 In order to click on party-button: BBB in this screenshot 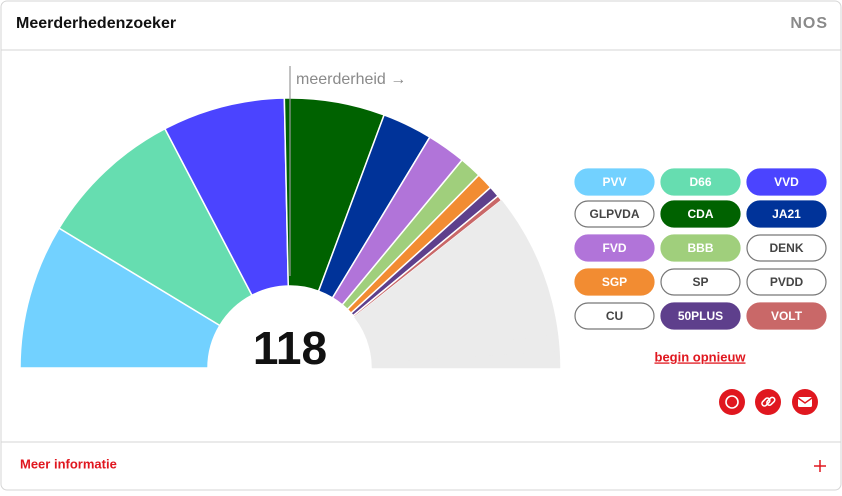, I will do `click(700, 248)`.